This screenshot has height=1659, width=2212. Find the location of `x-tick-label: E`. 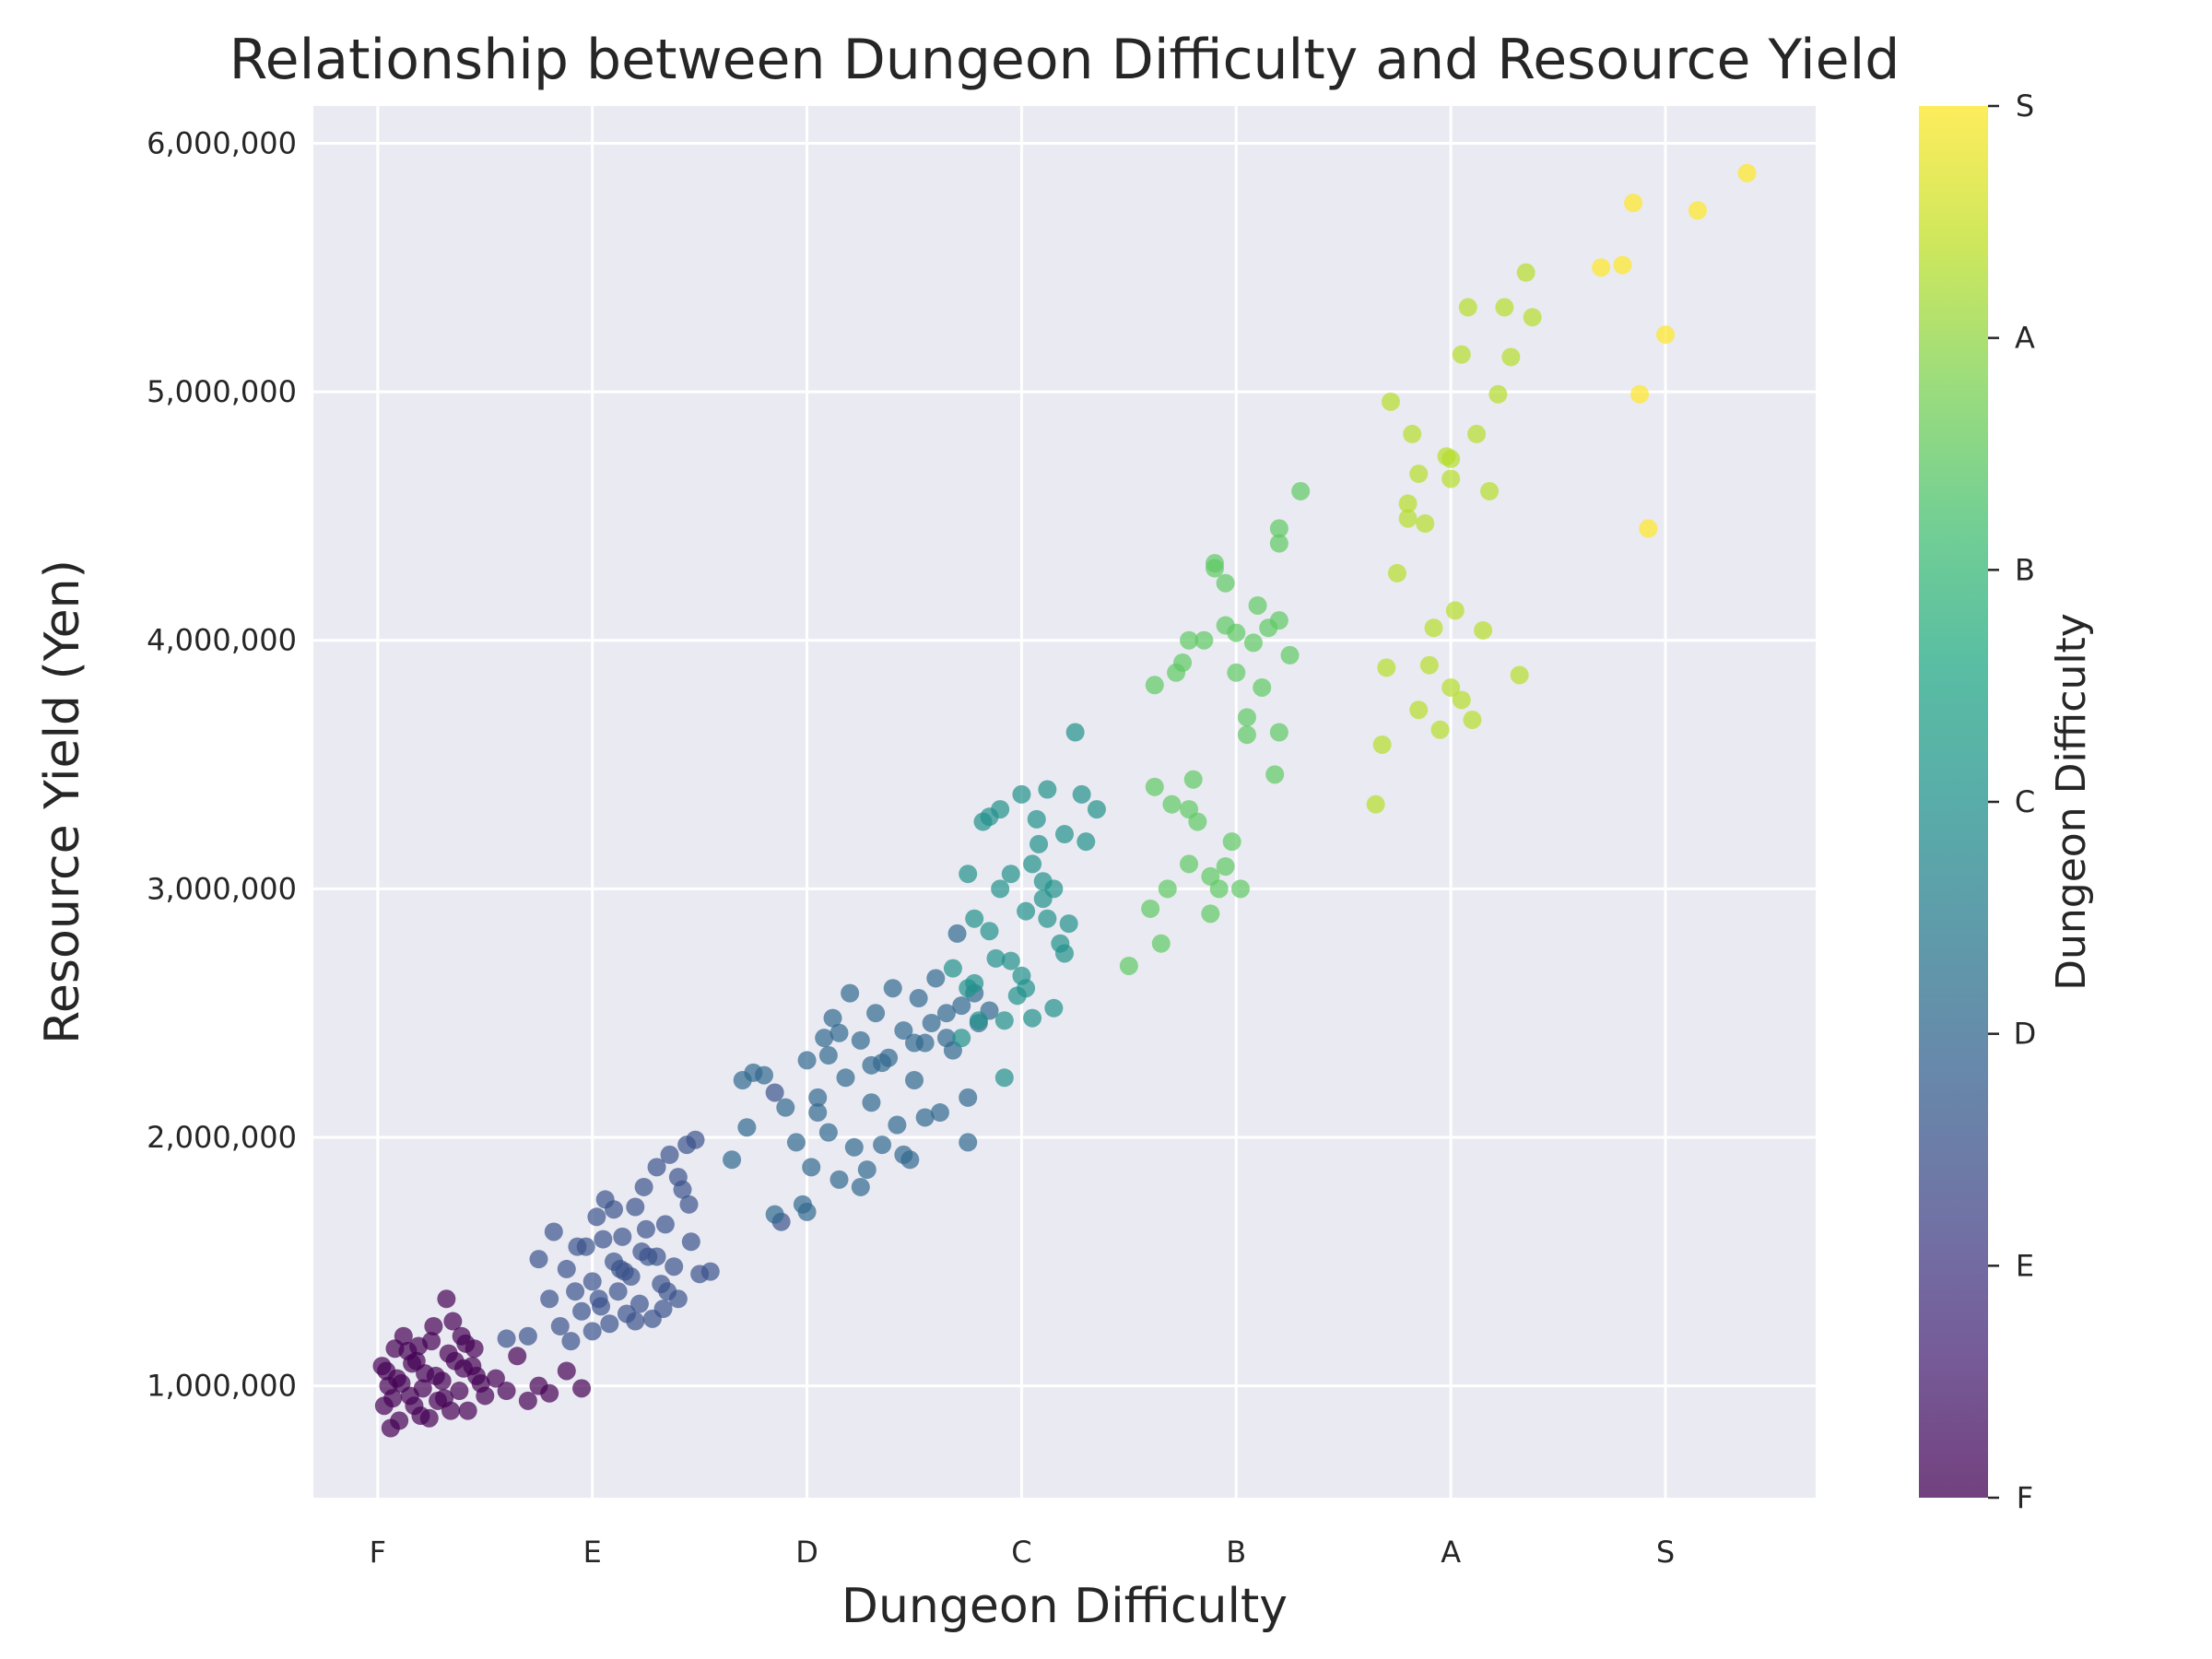

x-tick-label: E is located at coordinates (592, 1552).